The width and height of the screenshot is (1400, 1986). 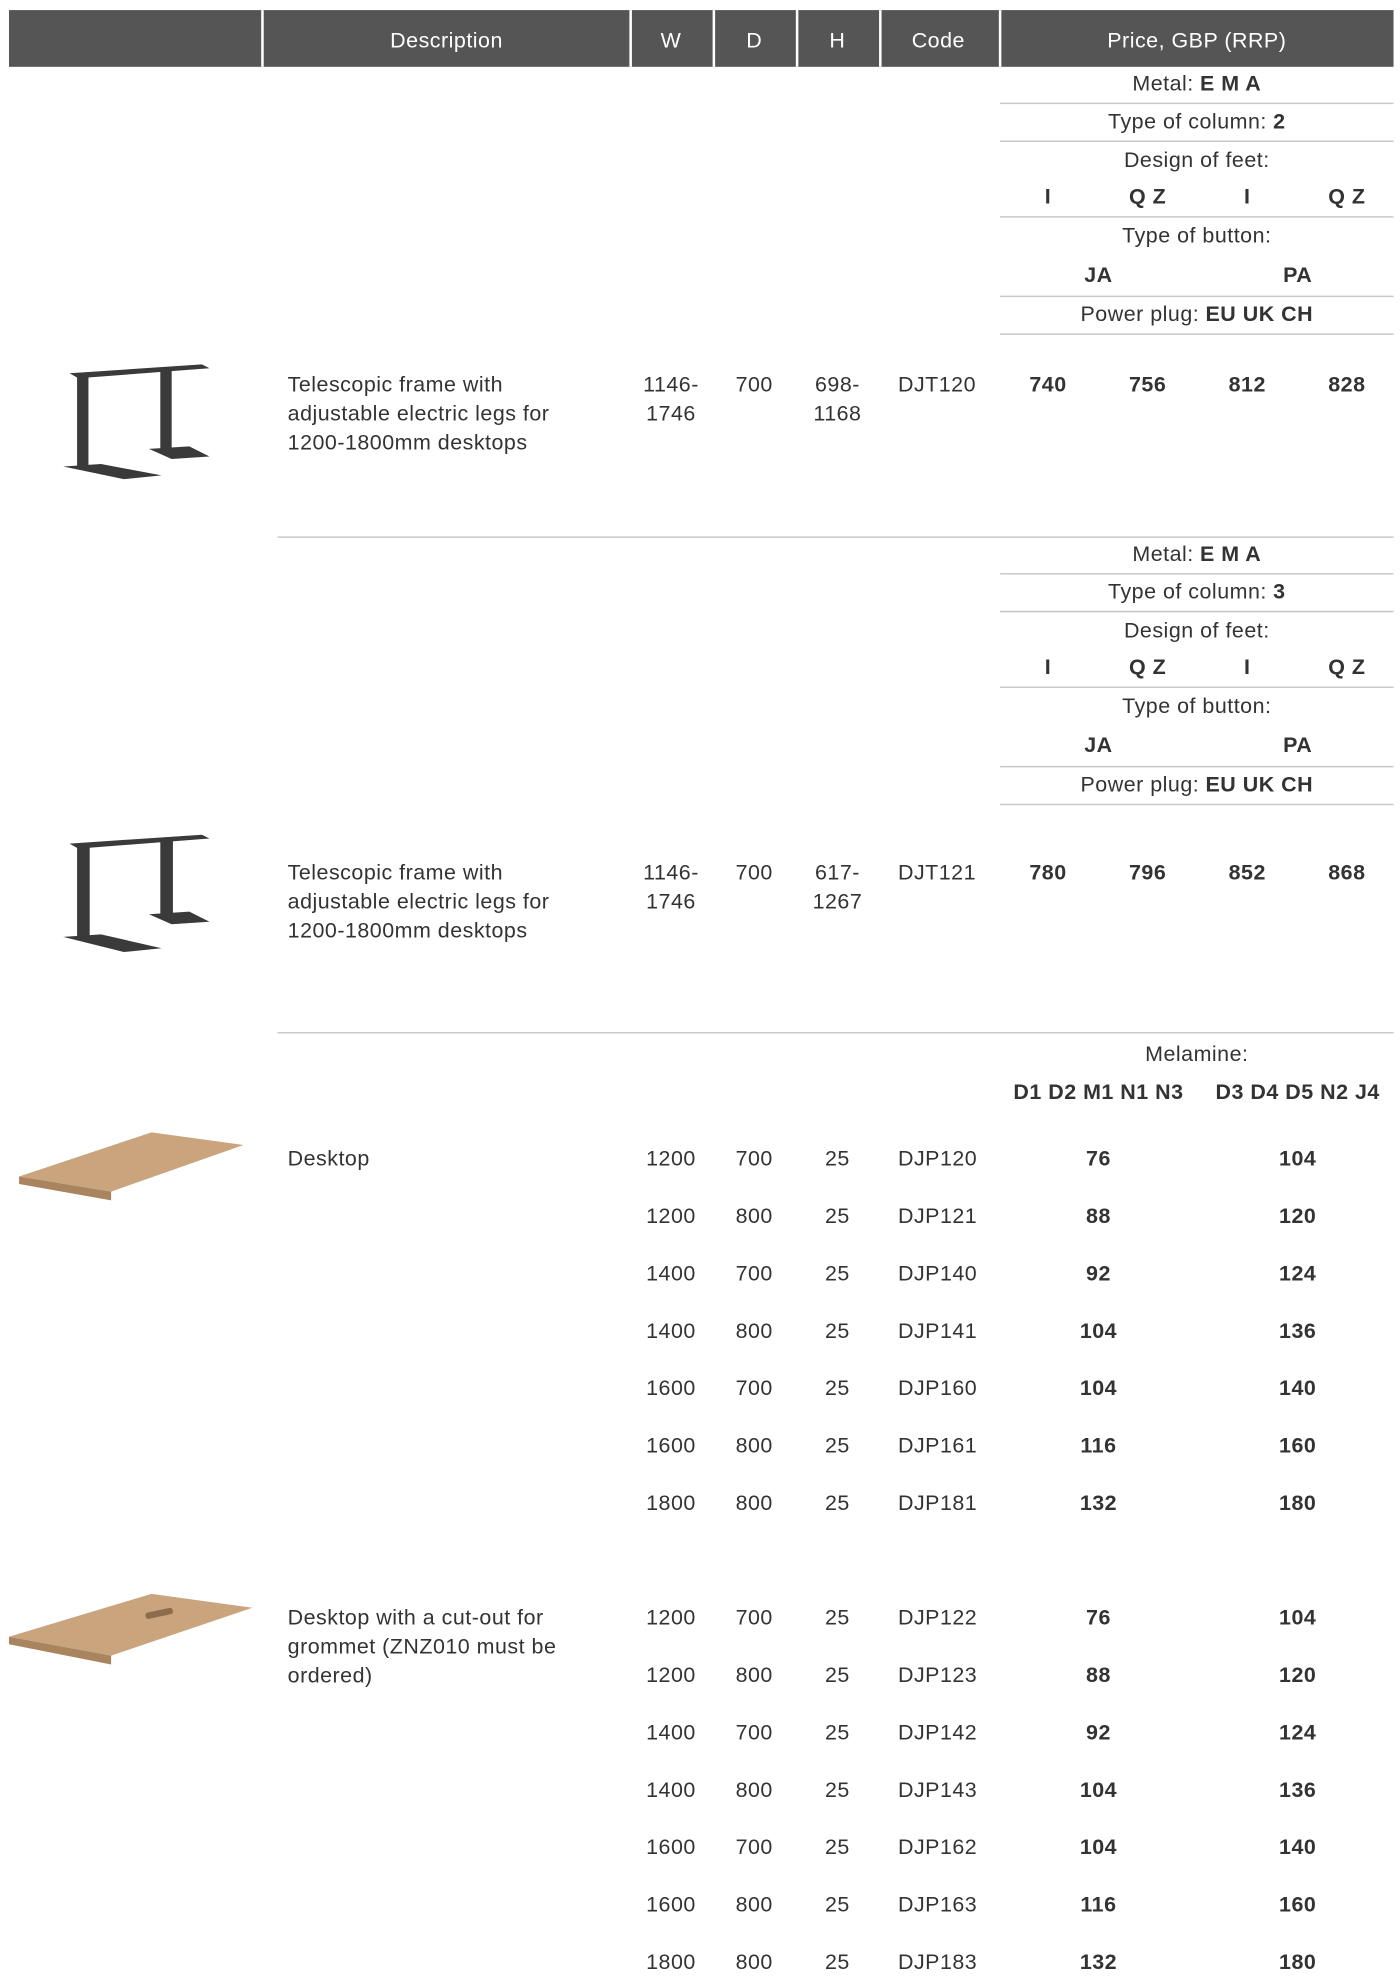 What do you see at coordinates (938, 40) in the screenshot?
I see `header-cell: Code` at bounding box center [938, 40].